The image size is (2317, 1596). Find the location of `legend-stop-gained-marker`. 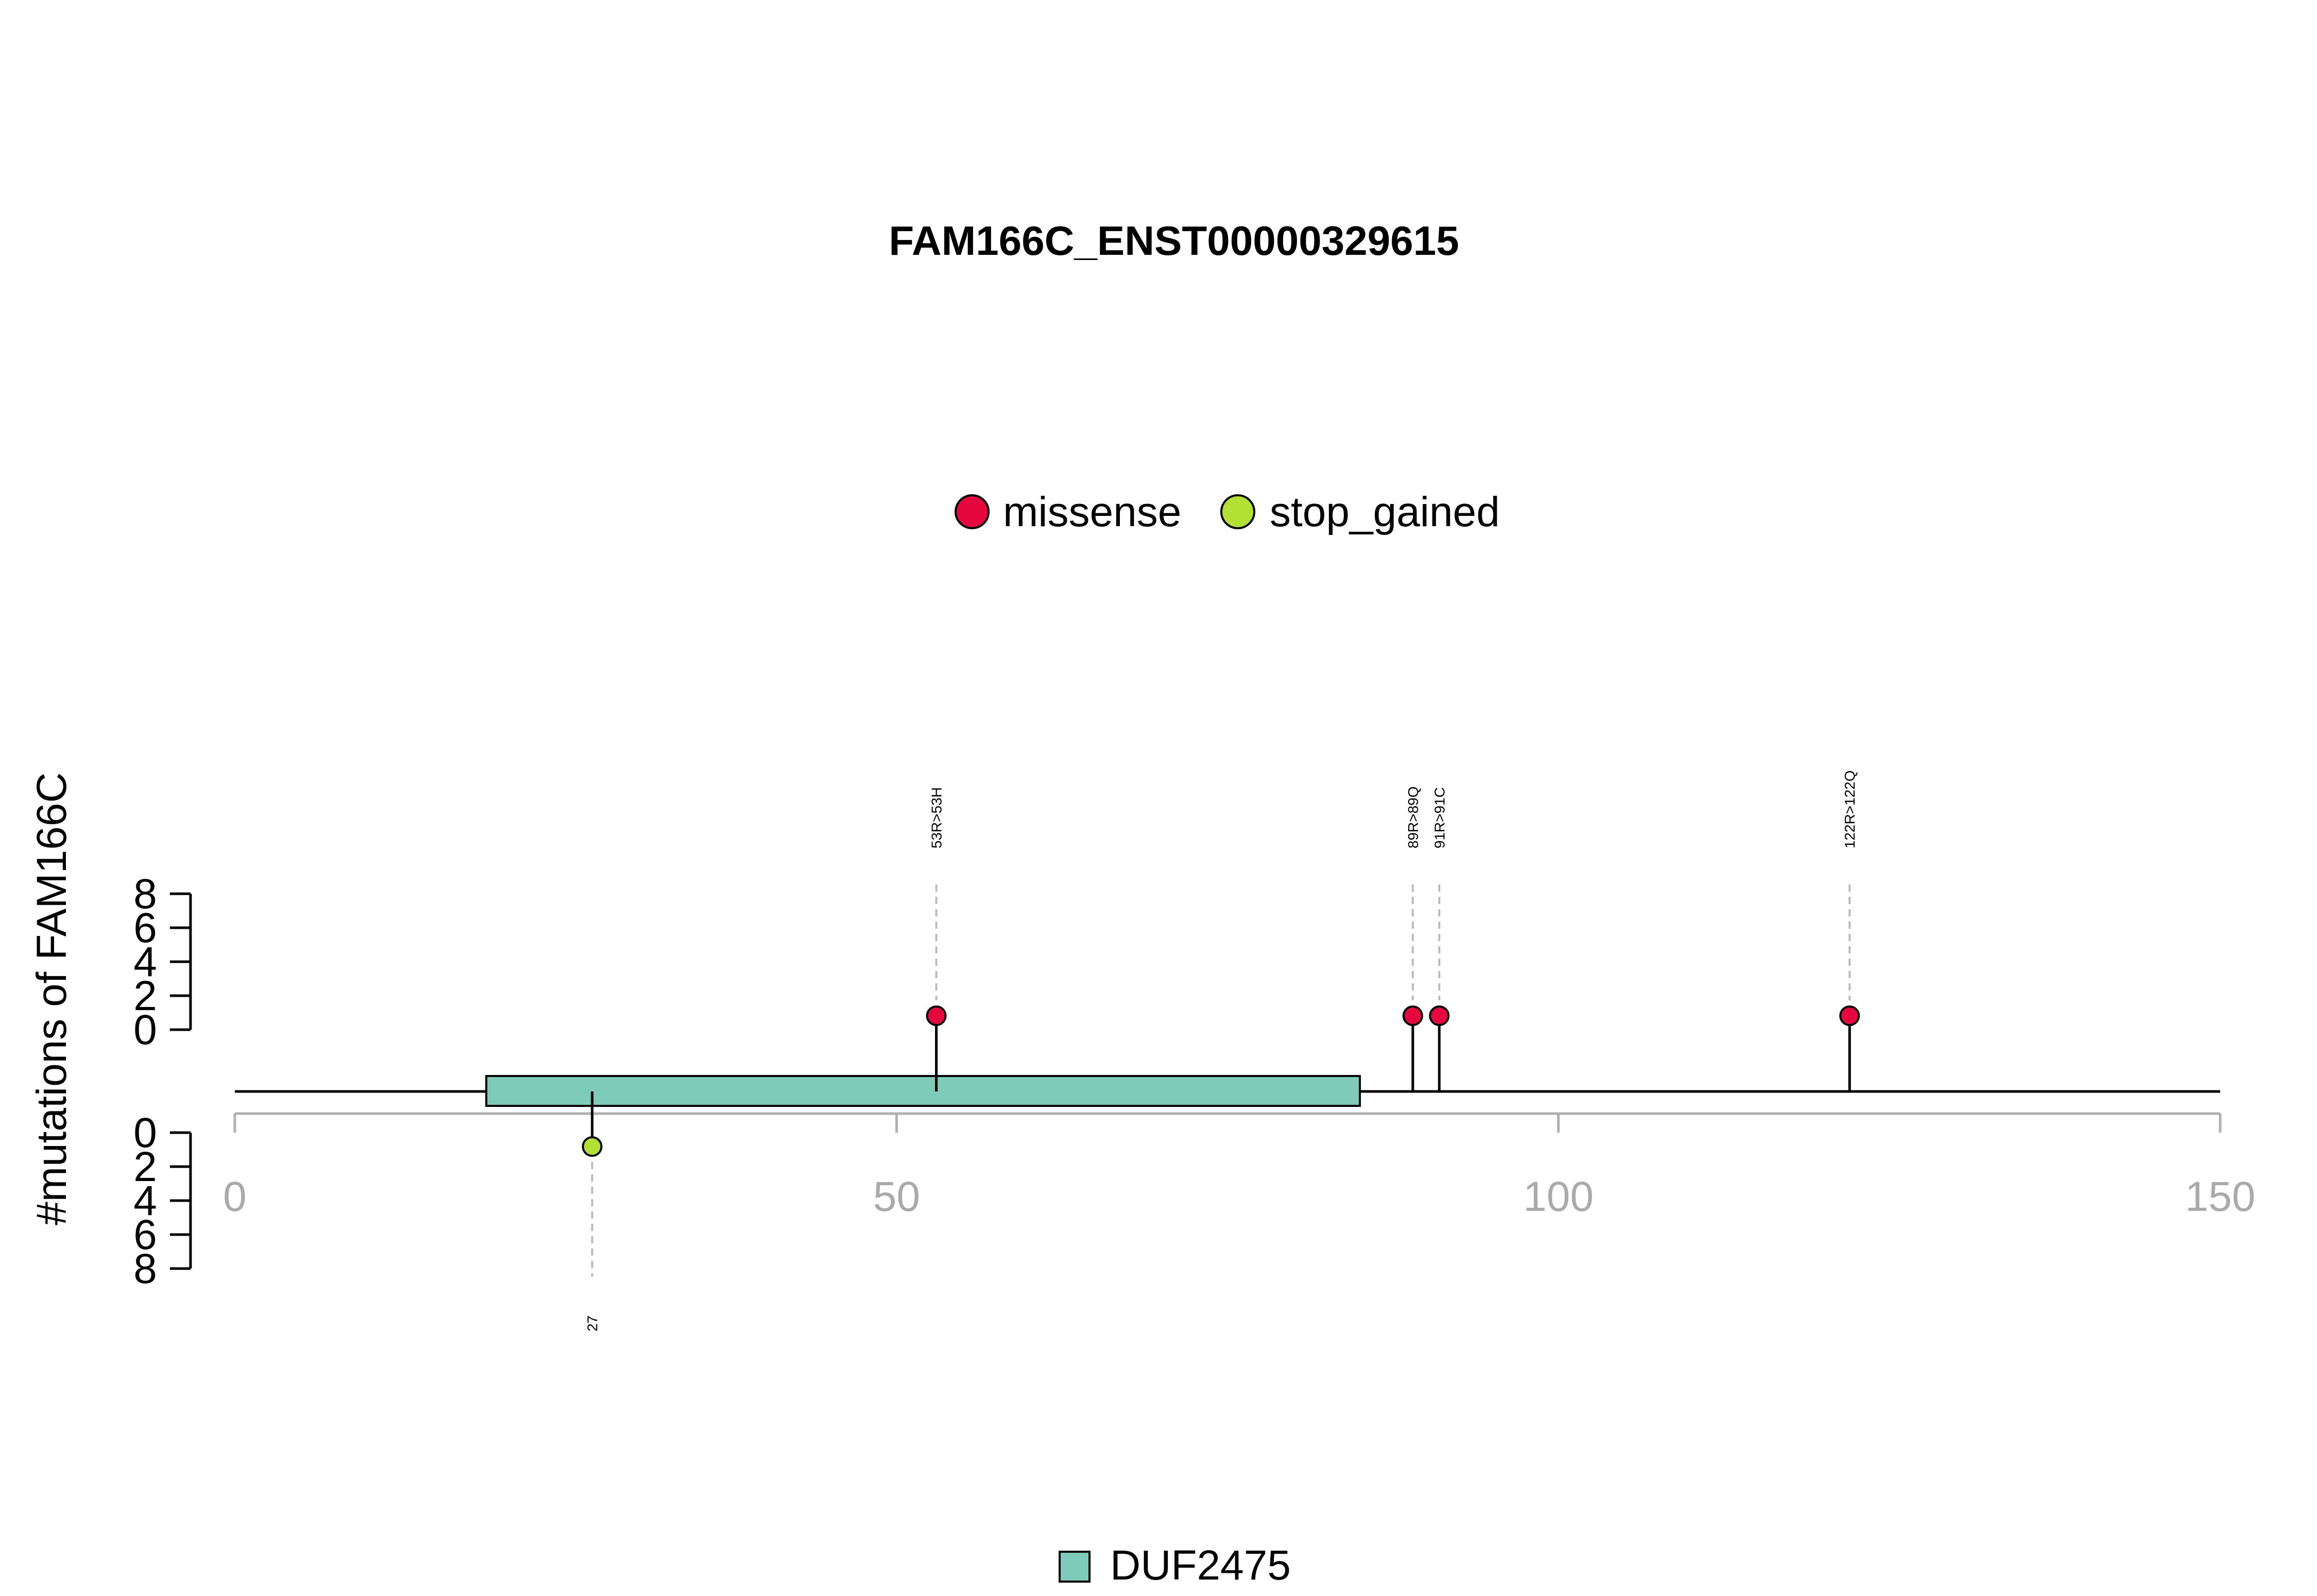

legend-stop-gained-marker is located at coordinates (1237, 512).